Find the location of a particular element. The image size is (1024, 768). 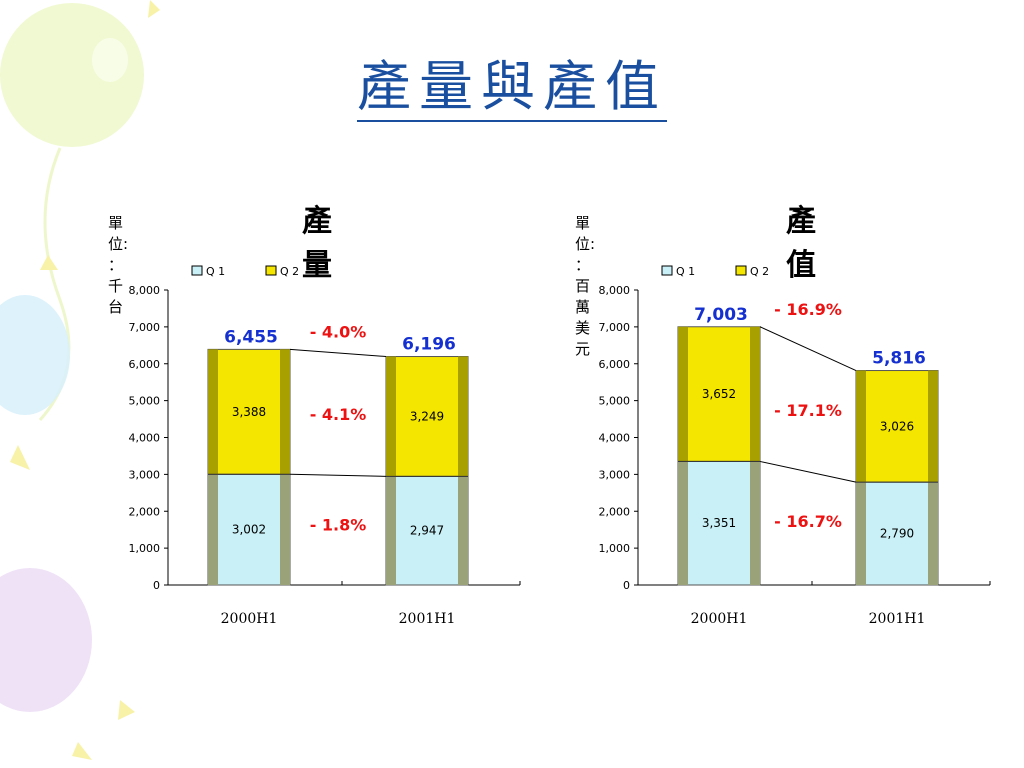

bar-total-label: 7,003 is located at coordinates (721, 315).